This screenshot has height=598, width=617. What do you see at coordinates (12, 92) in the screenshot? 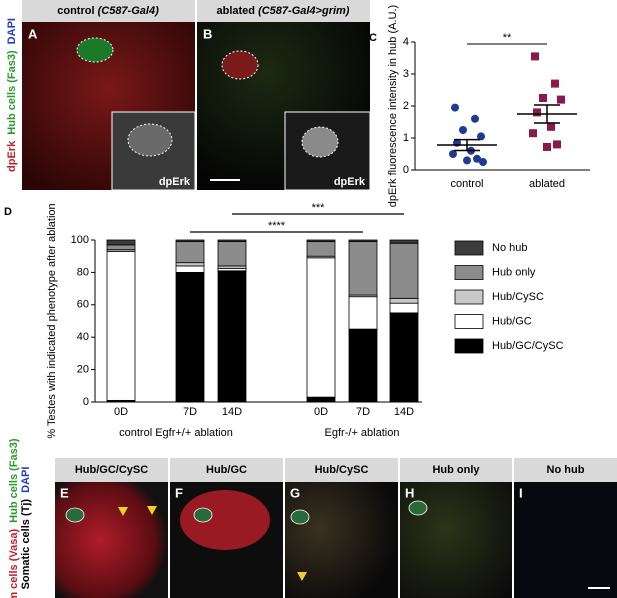
I see `label-part: Hub cells (Fas3)` at bounding box center [12, 92].